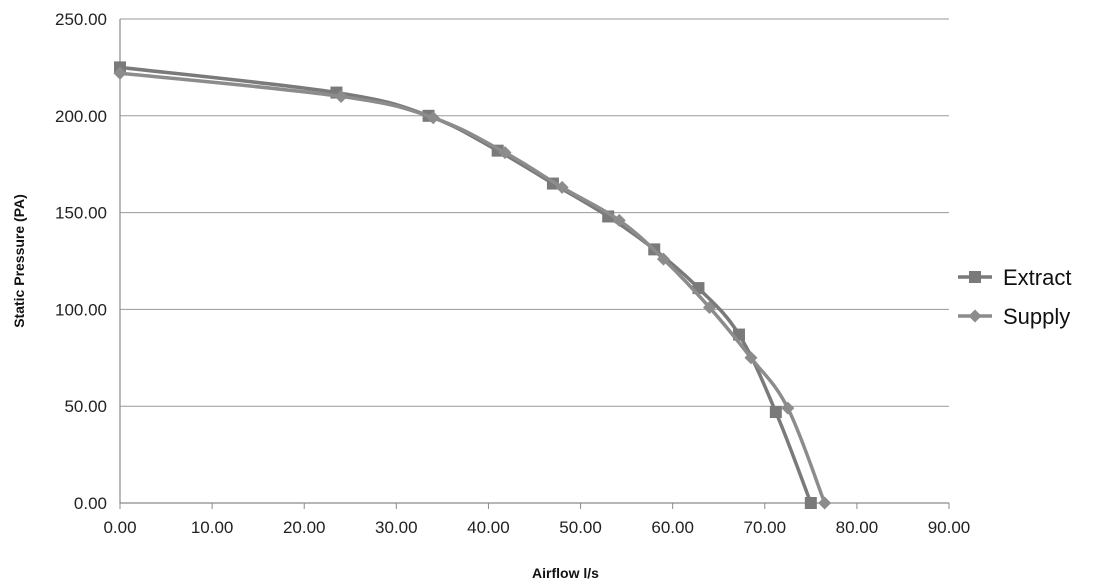 The image size is (1099, 586). I want to click on x-tick-label: 60.00, so click(672, 527).